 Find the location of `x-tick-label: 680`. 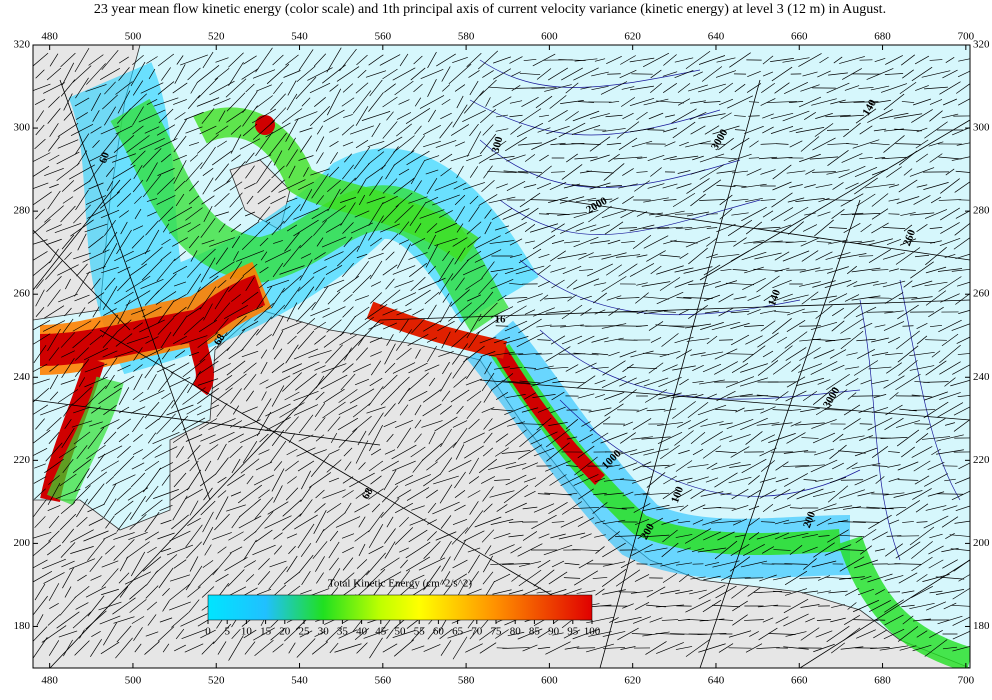

x-tick-label: 680 is located at coordinates (882, 37).